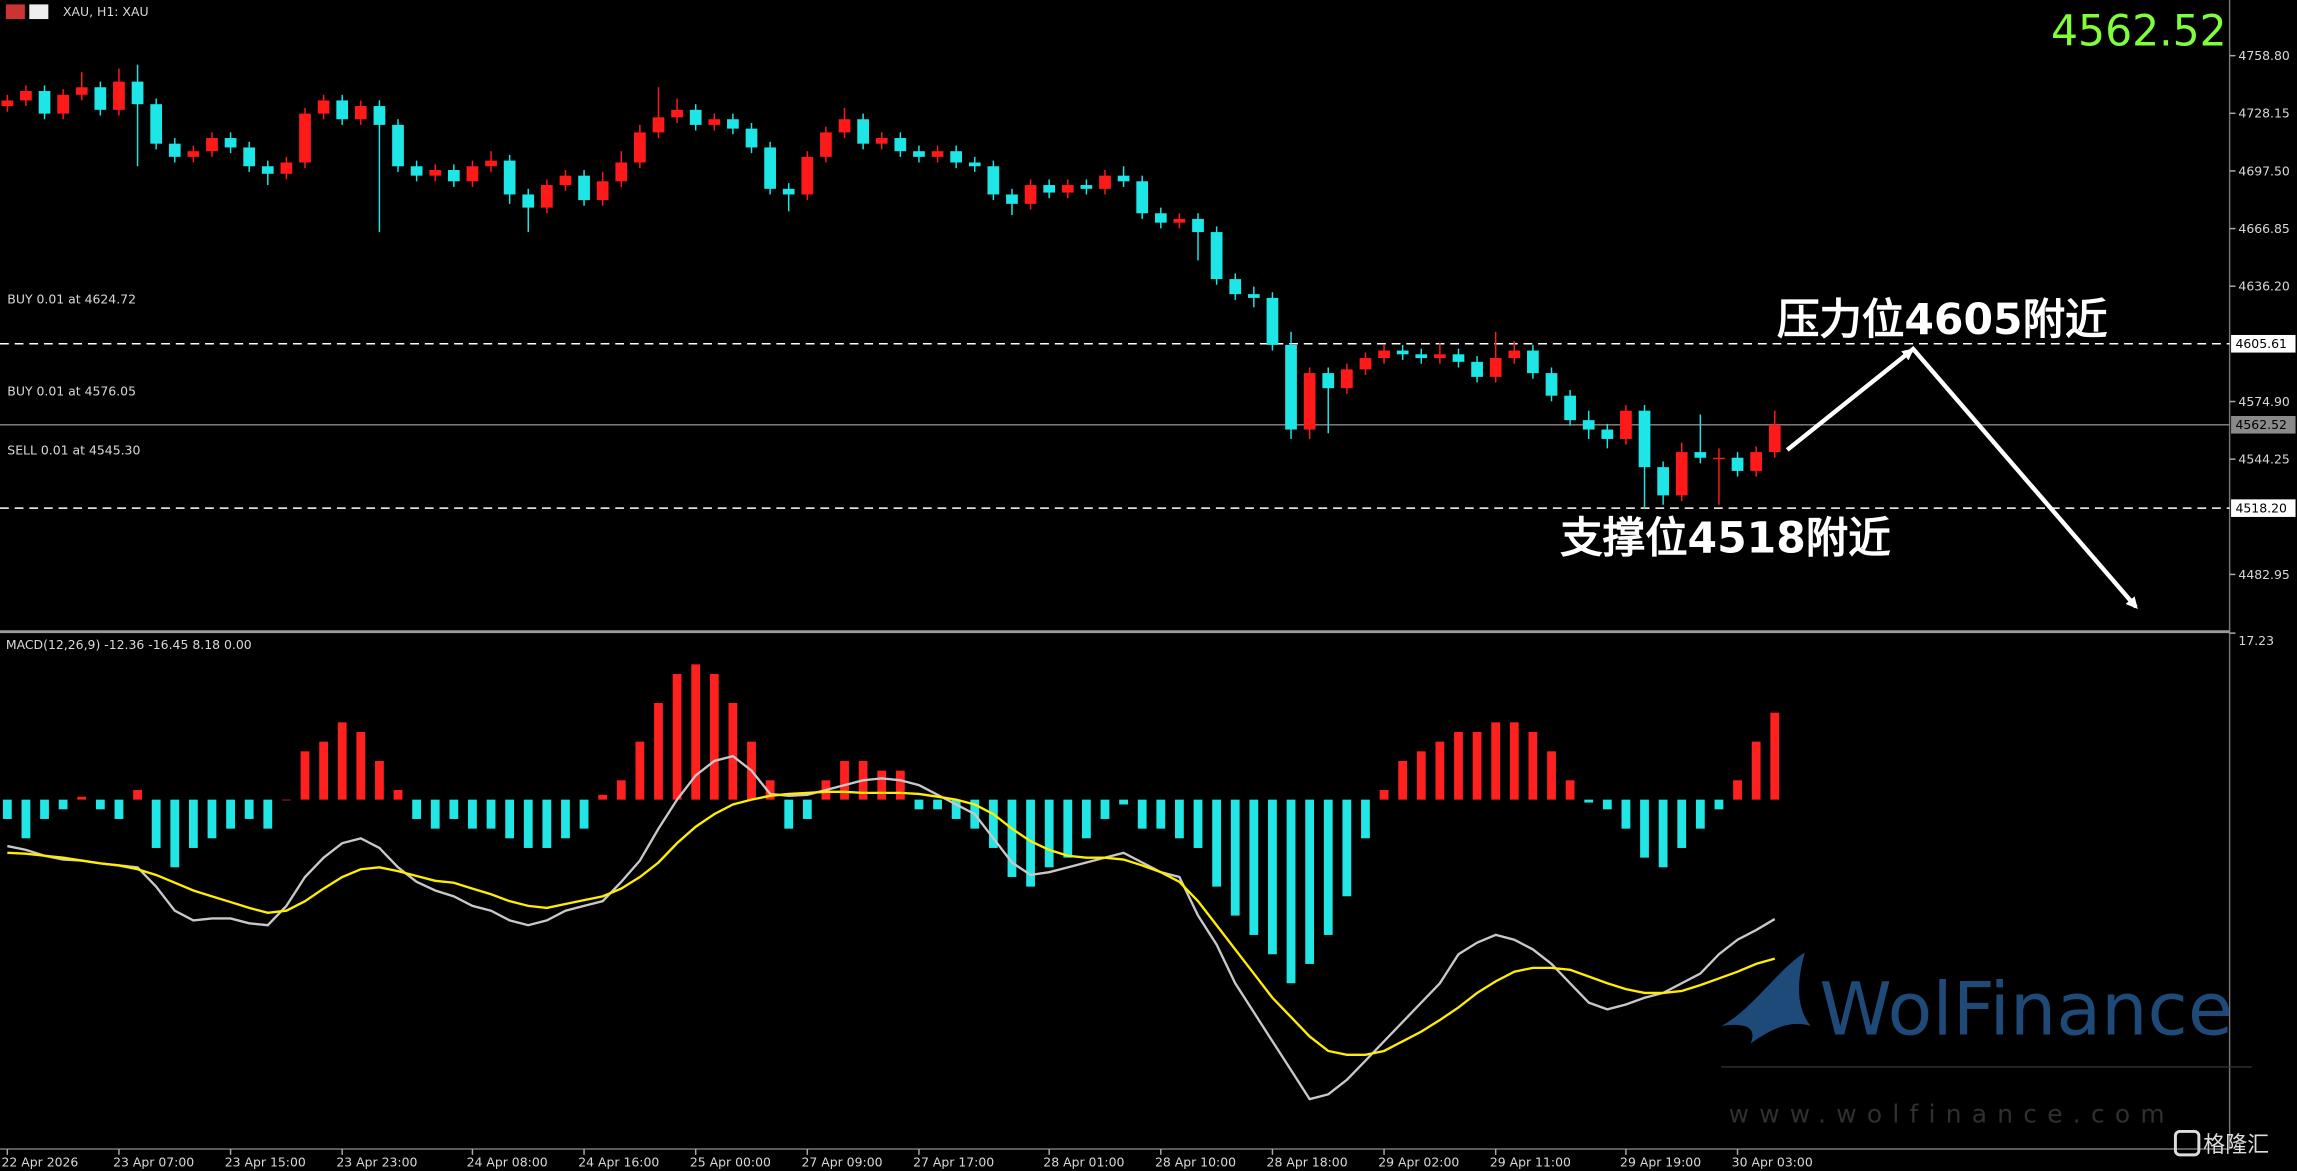  Describe the element at coordinates (265, 1162) in the screenshot. I see `x-tick-label: 23 Apr 15:00` at that location.